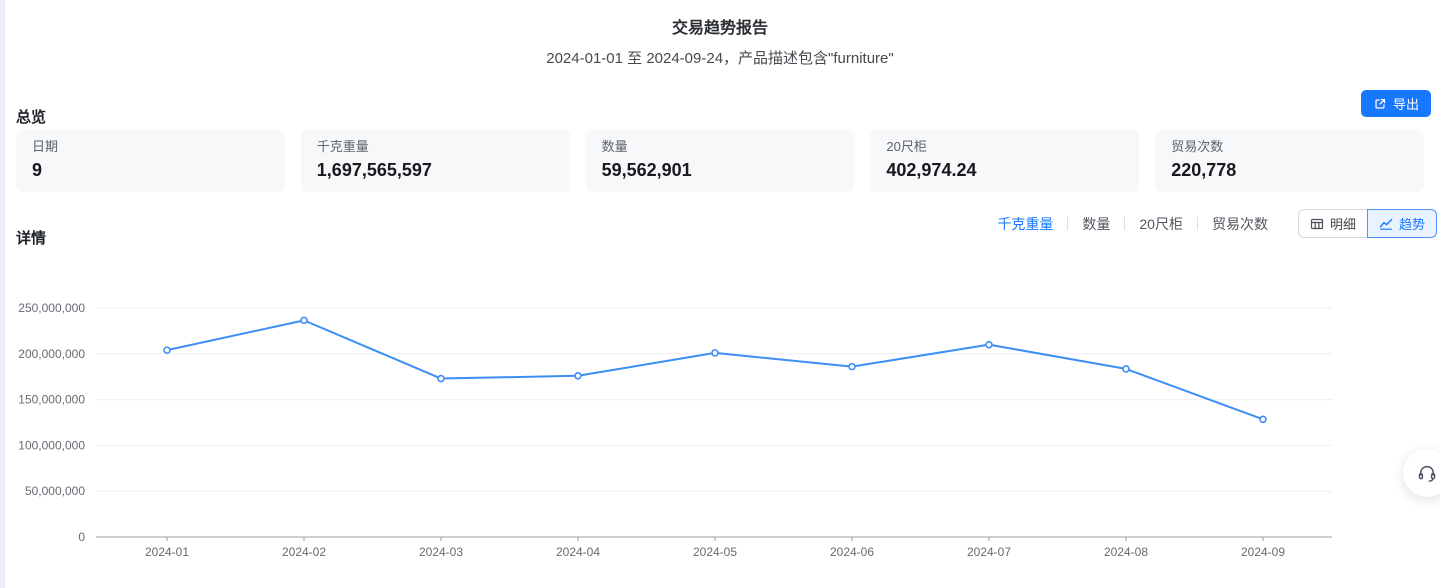 The width and height of the screenshot is (1440, 588). I want to click on export-button: 导出, so click(1395, 103).